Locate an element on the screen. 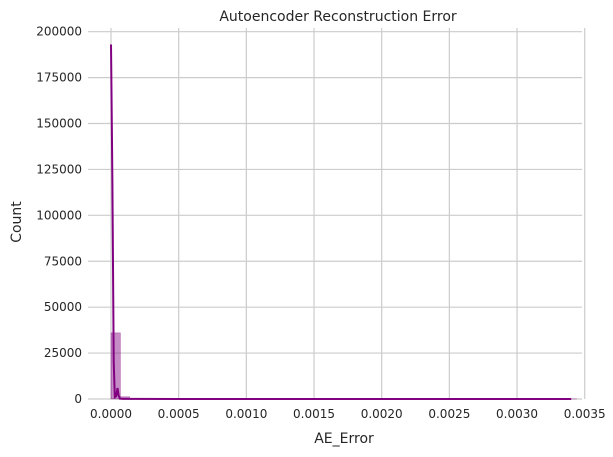  y-tick-label: 75000 is located at coordinates (63, 261).